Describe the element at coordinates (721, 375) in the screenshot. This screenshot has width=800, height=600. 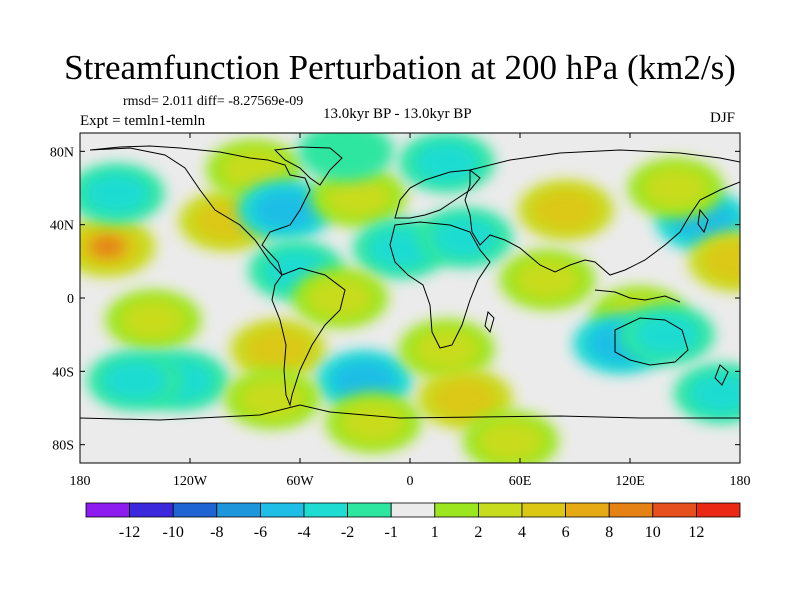
I see `coastline-new-zealand` at that location.